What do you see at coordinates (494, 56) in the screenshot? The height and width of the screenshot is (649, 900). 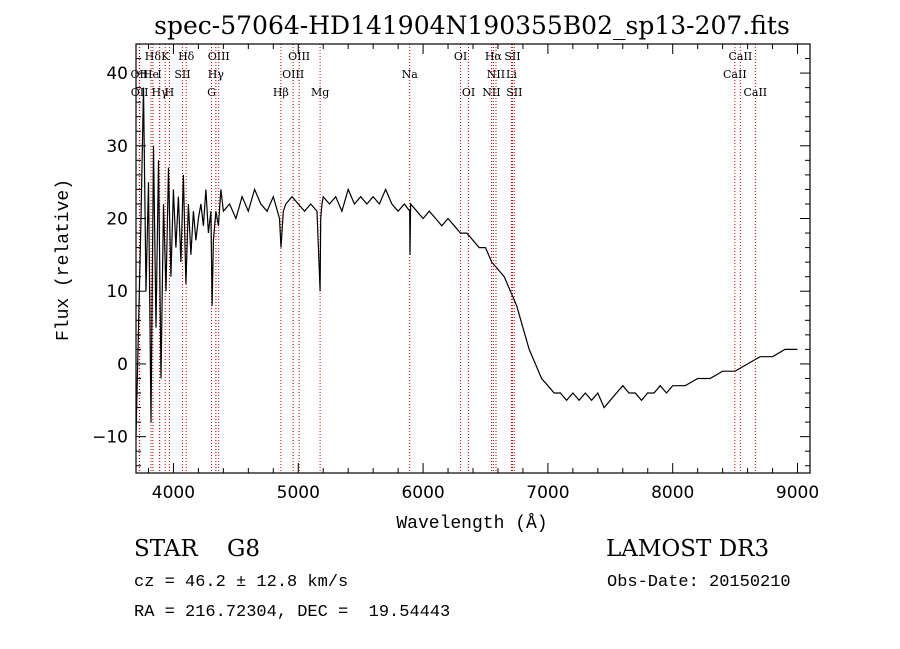 I see `emission-line-label: Hα` at bounding box center [494, 56].